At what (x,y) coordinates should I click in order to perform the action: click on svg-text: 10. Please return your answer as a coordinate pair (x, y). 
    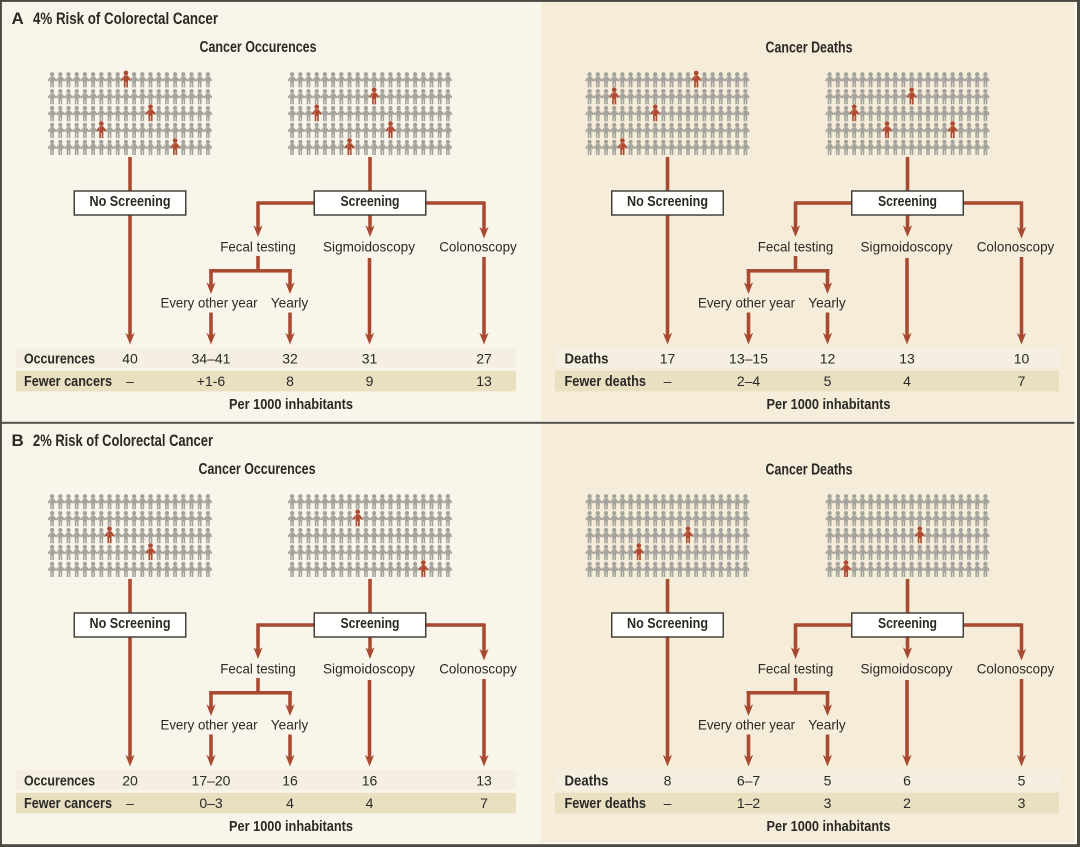
    Looking at the image, I should click on (1022, 358).